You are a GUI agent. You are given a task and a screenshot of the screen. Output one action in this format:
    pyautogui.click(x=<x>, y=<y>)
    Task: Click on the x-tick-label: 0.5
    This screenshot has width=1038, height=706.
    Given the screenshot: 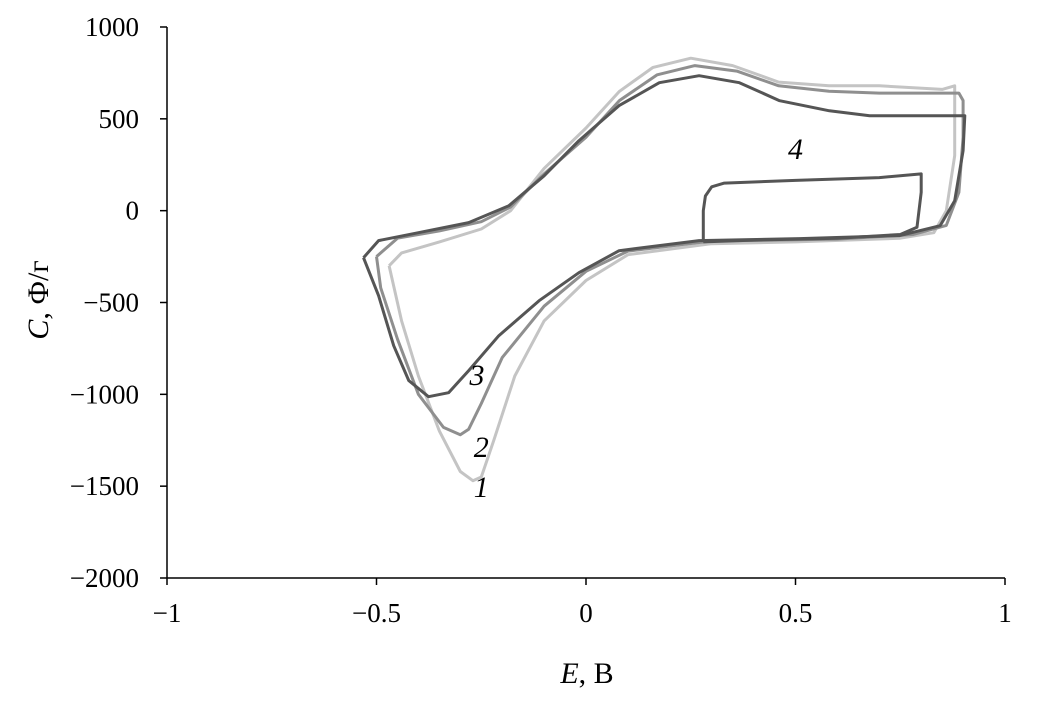 What is the action you would take?
    pyautogui.click(x=796, y=613)
    